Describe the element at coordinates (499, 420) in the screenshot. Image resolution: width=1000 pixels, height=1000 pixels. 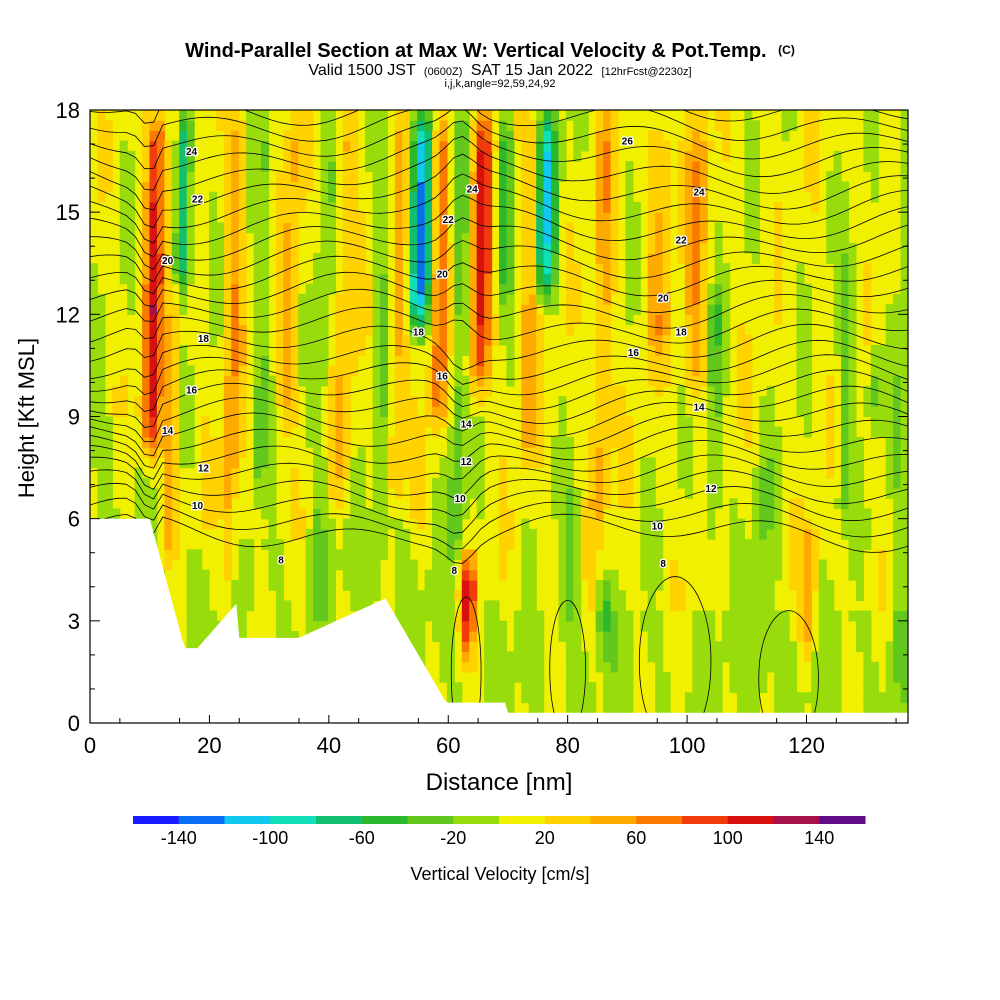
I see `theta-contour` at that location.